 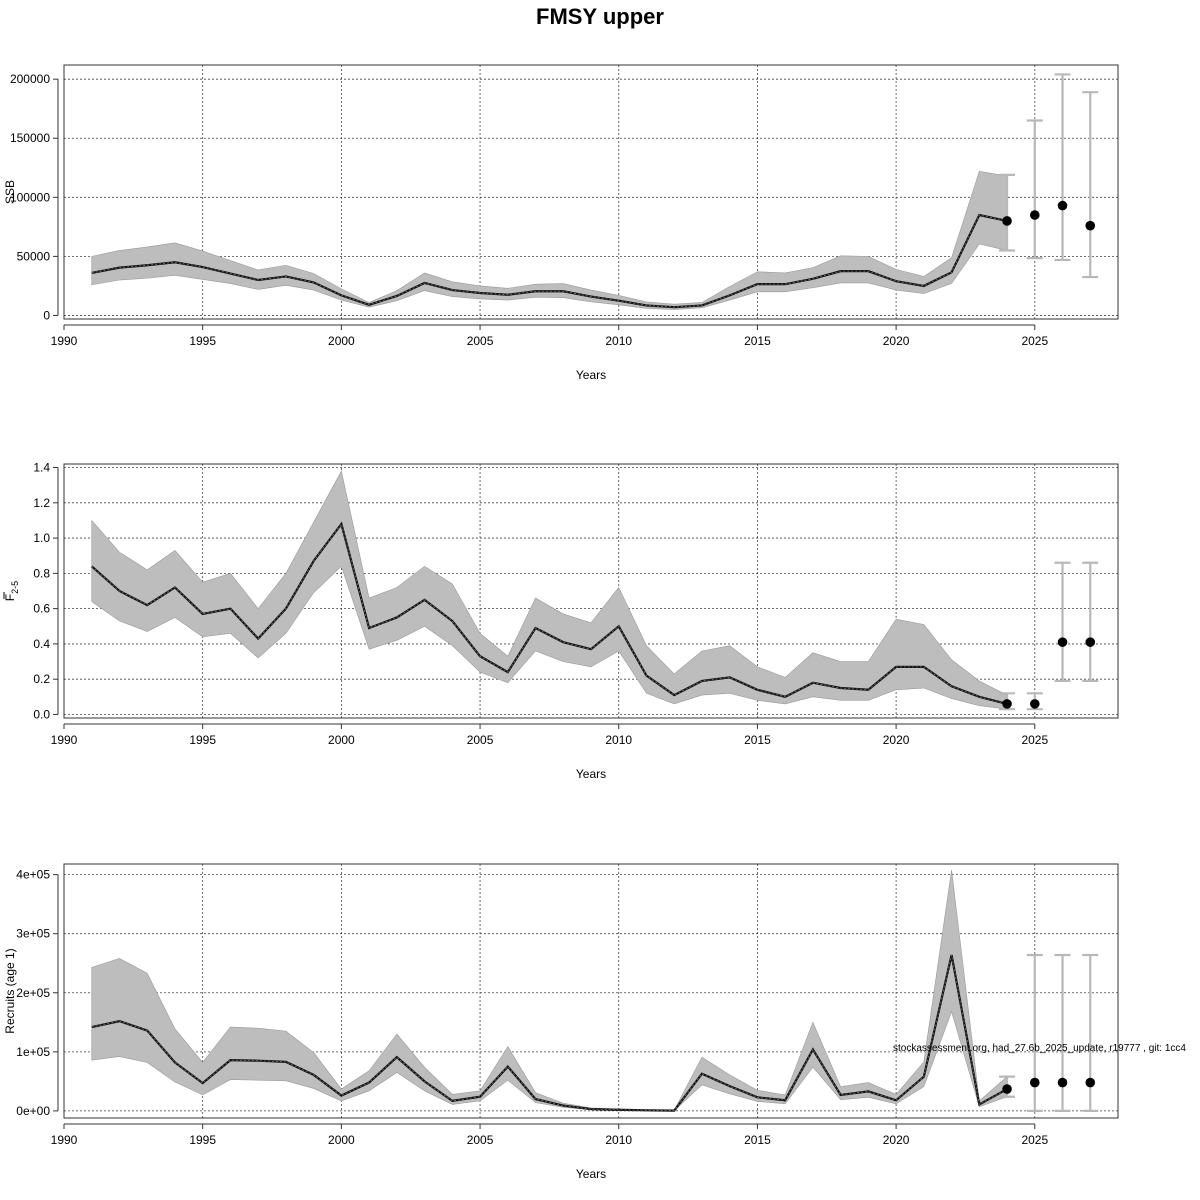 What do you see at coordinates (896, 341) in the screenshot?
I see `ssb-x-tick-label: 2020` at bounding box center [896, 341].